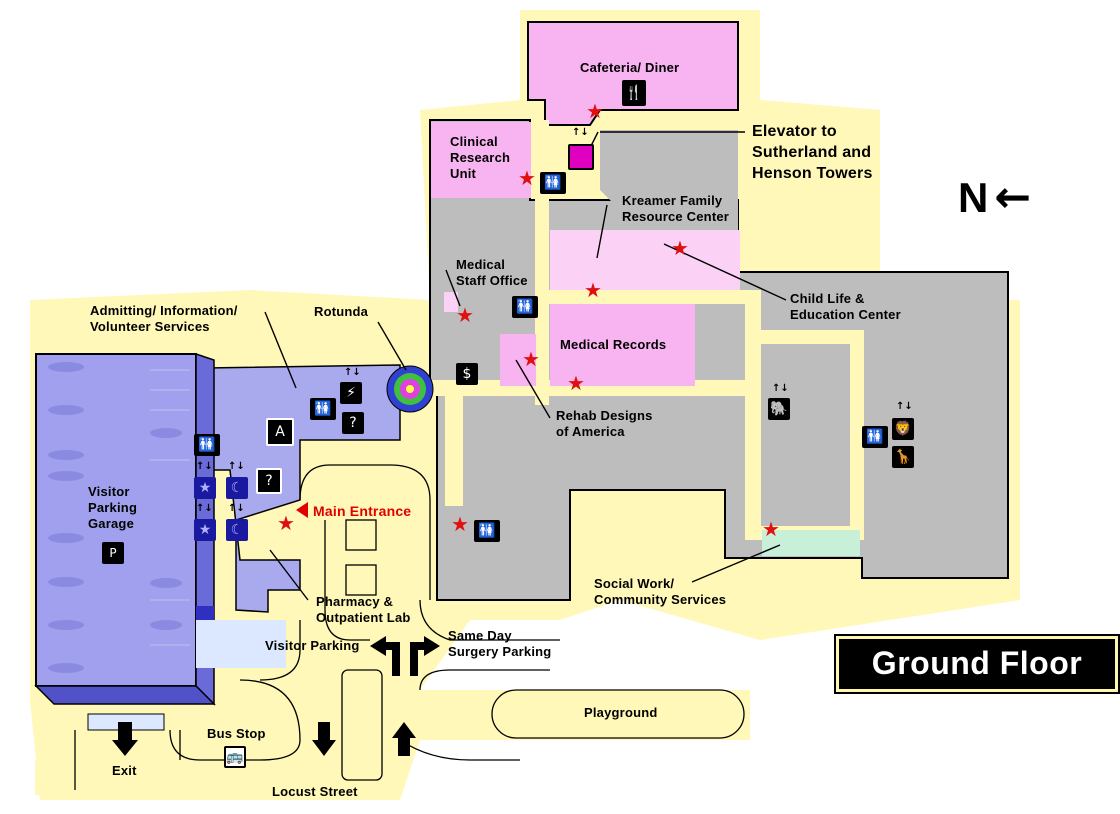  What do you see at coordinates (235, 757) in the screenshot?
I see `bus-icon: 🚌` at bounding box center [235, 757].